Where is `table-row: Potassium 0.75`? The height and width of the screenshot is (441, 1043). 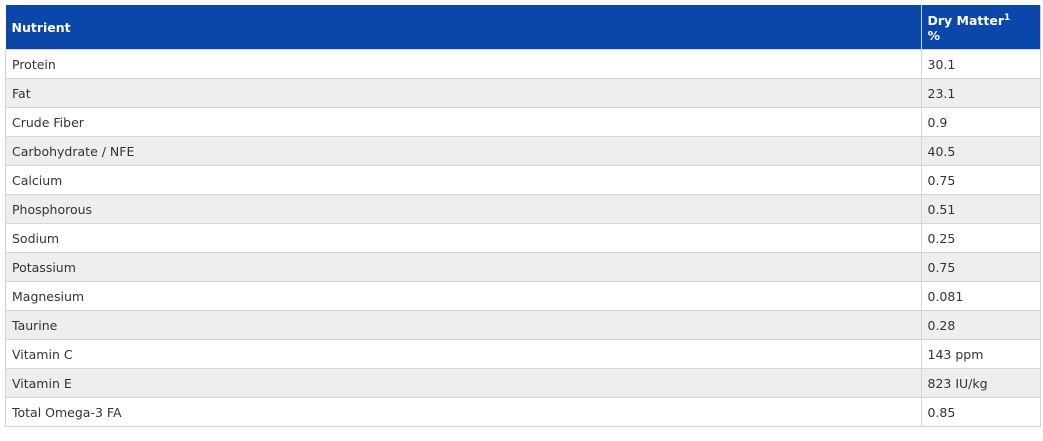 table-row: Potassium 0.75 is located at coordinates (523, 267).